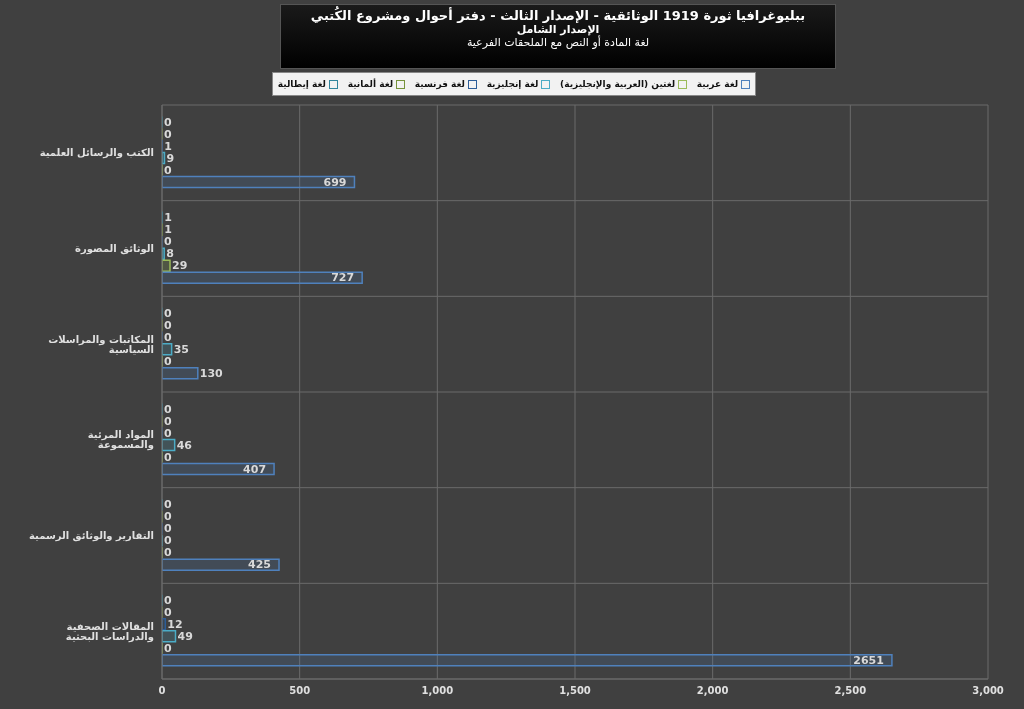 The height and width of the screenshot is (709, 1024). I want to click on x-tick-label: 0, so click(162, 691).